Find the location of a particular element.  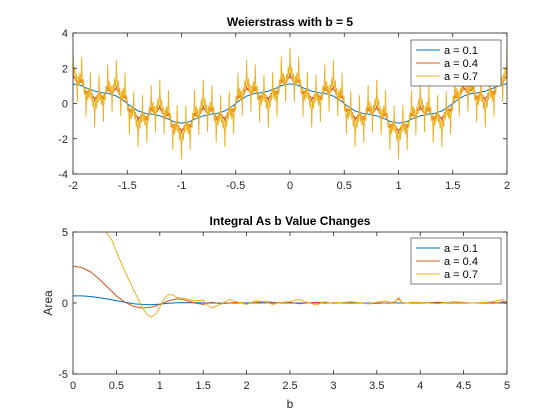

bottom-y-axis-label: Area is located at coordinates (48, 303).